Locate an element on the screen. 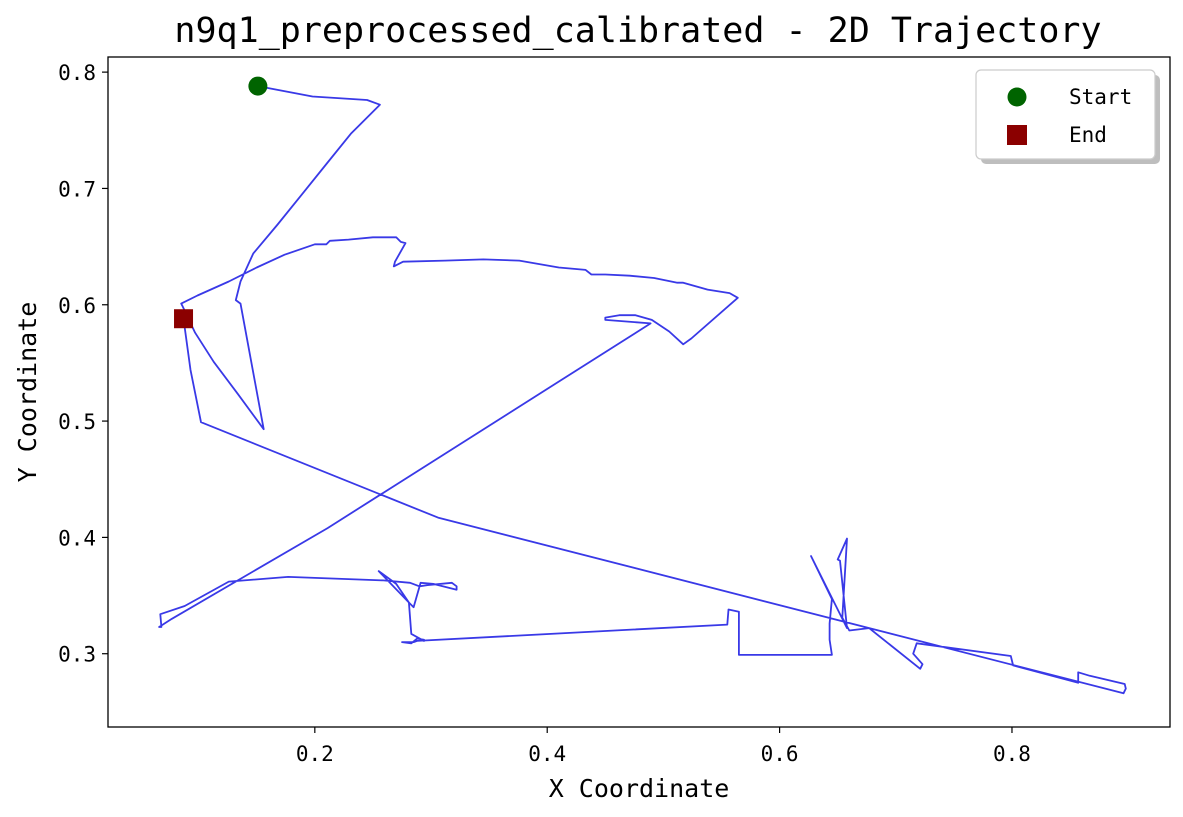 This screenshot has width=1183, height=817. x-tick-label: 0.6 is located at coordinates (780, 754).